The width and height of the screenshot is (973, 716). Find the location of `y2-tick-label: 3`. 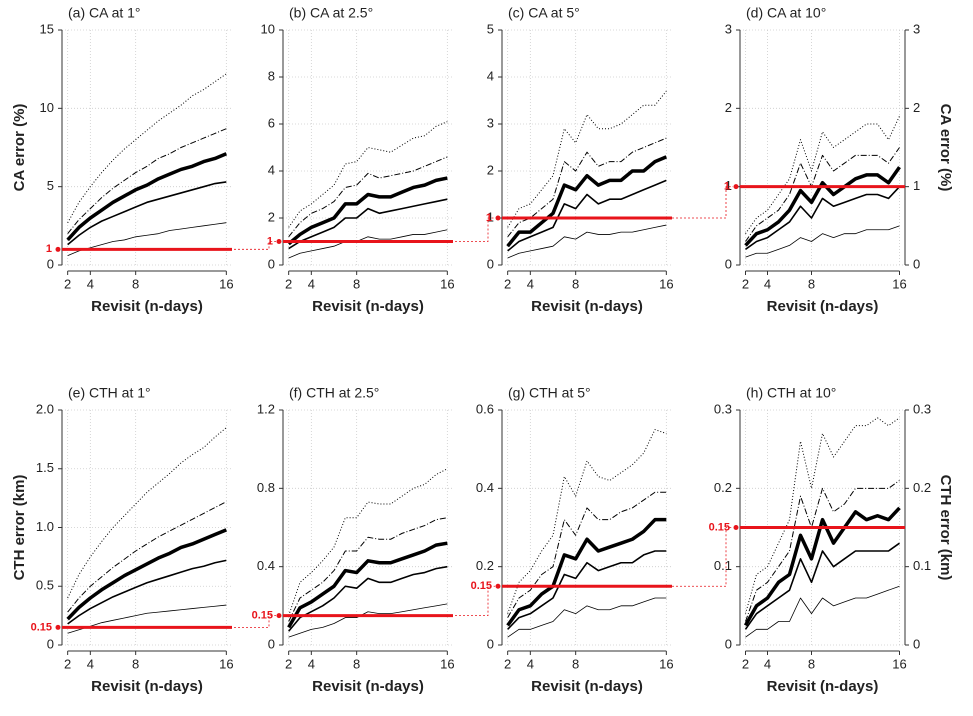

y2-tick-label: 3 is located at coordinates (916, 28).